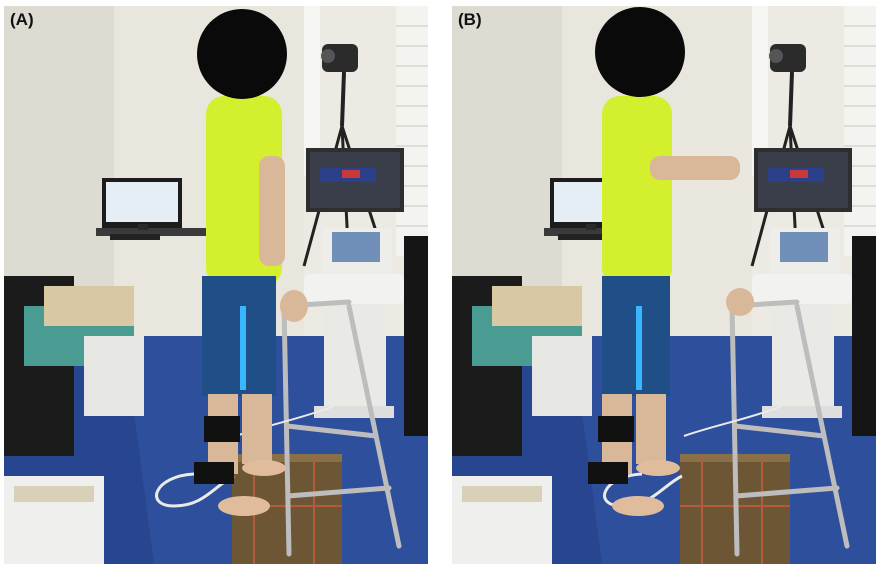  Describe the element at coordinates (251, 306) in the screenshot. I see `person-a` at that location.